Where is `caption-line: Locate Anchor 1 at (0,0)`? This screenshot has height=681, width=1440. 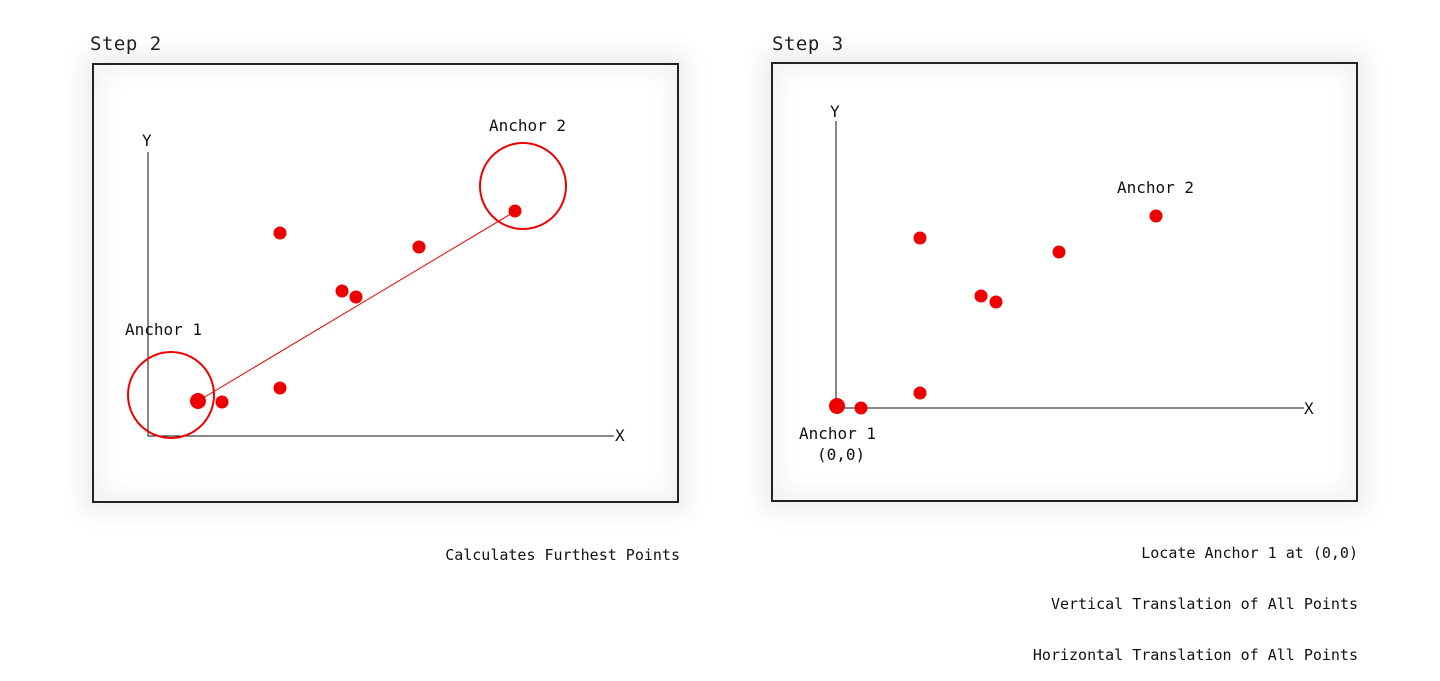 caption-line: Locate Anchor 1 at (0,0) is located at coordinates (1249, 553).